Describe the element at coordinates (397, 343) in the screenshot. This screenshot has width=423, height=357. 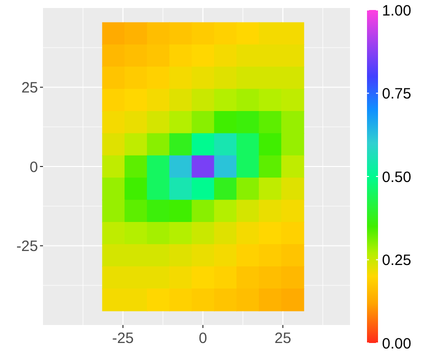
I see `color-bar-label: 0.00` at that location.